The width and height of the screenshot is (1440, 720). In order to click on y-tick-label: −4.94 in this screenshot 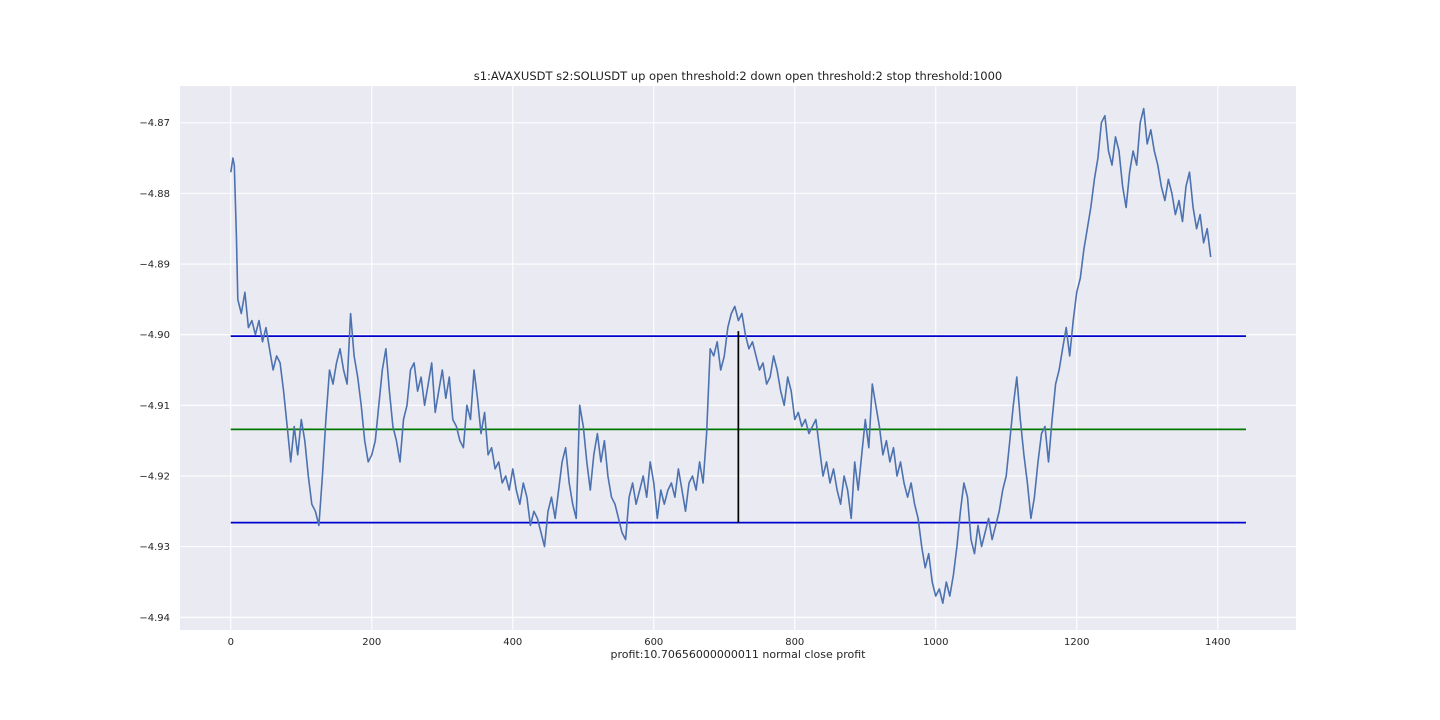, I will do `click(154, 618)`.